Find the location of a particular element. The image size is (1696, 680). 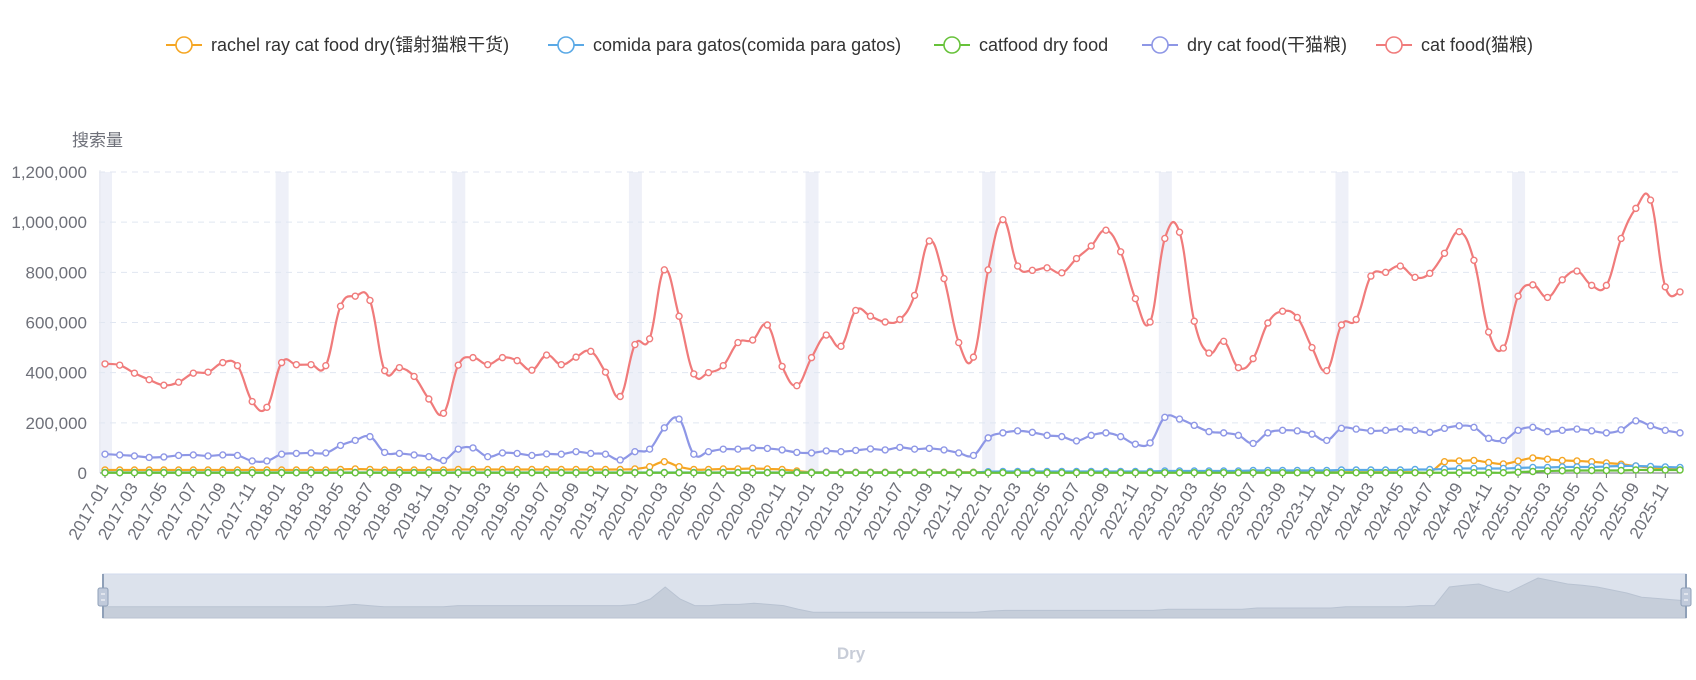

legend-item: dry cat food(干猫粮) is located at coordinates (1244, 45).